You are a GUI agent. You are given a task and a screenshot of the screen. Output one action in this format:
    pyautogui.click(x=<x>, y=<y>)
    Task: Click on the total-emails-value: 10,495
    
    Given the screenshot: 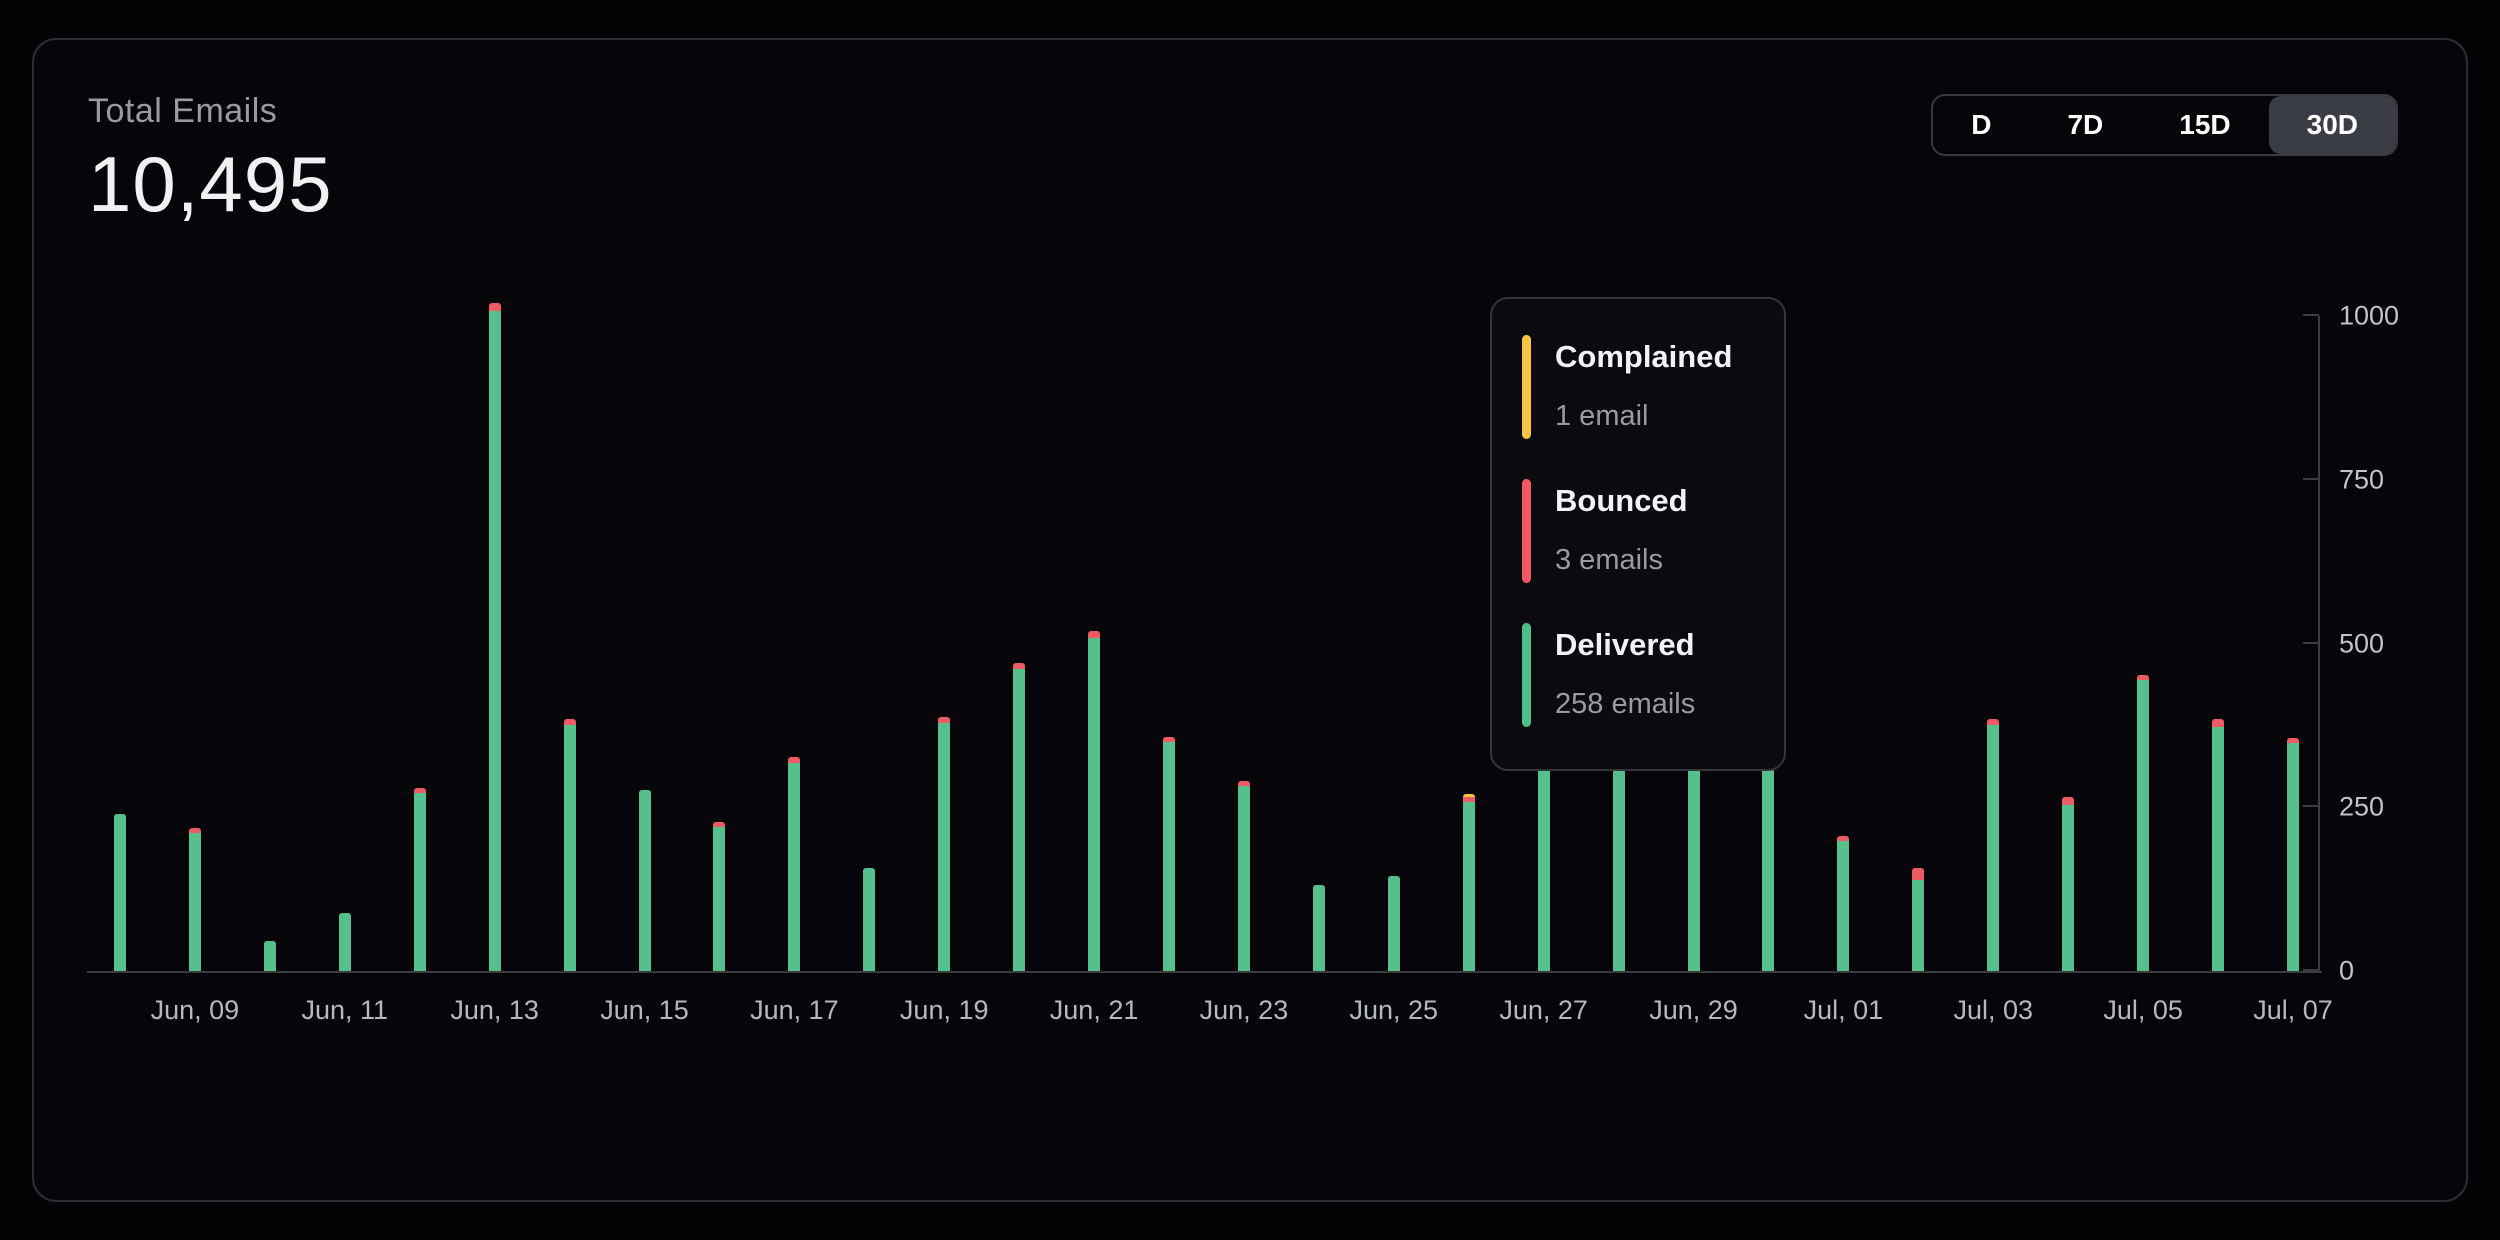 What is the action you would take?
    pyautogui.click(x=210, y=184)
    